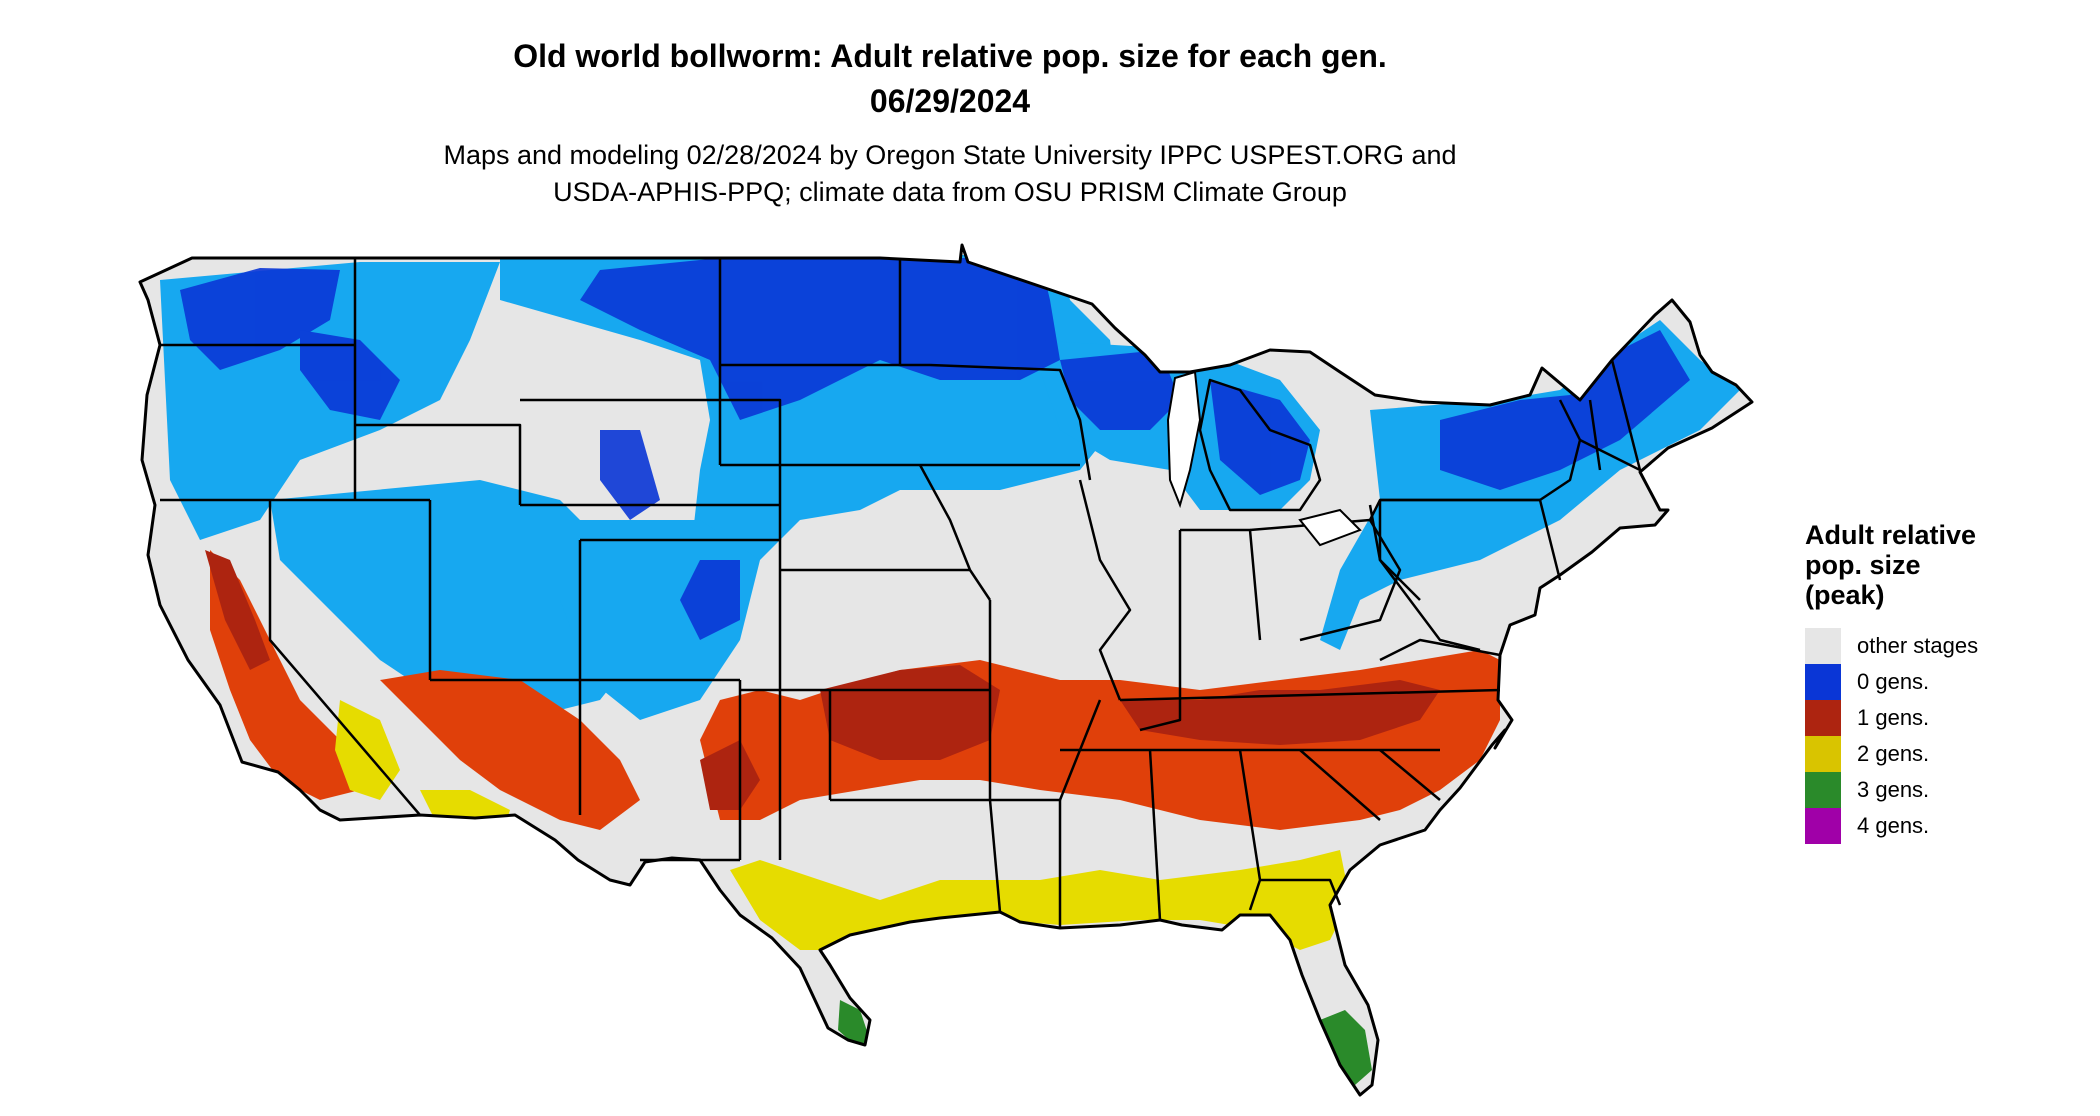 This screenshot has height=1116, width=2100. Describe the element at coordinates (1893, 681) in the screenshot. I see `legend-label: 0 gens.` at that location.